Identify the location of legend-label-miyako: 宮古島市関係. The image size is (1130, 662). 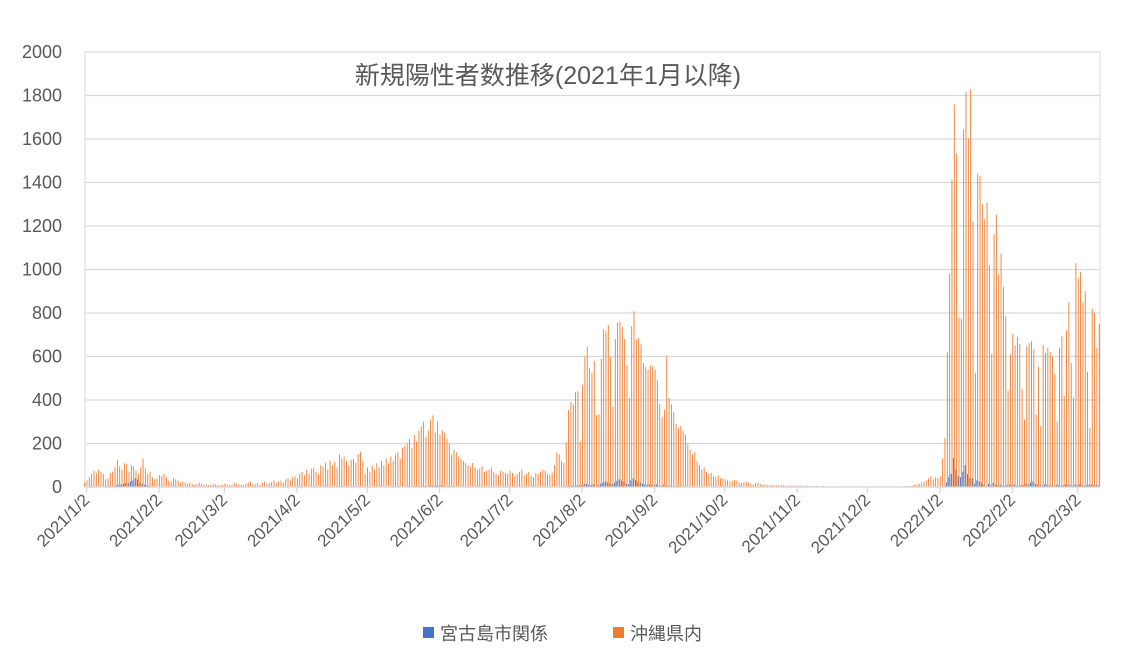
(494, 634).